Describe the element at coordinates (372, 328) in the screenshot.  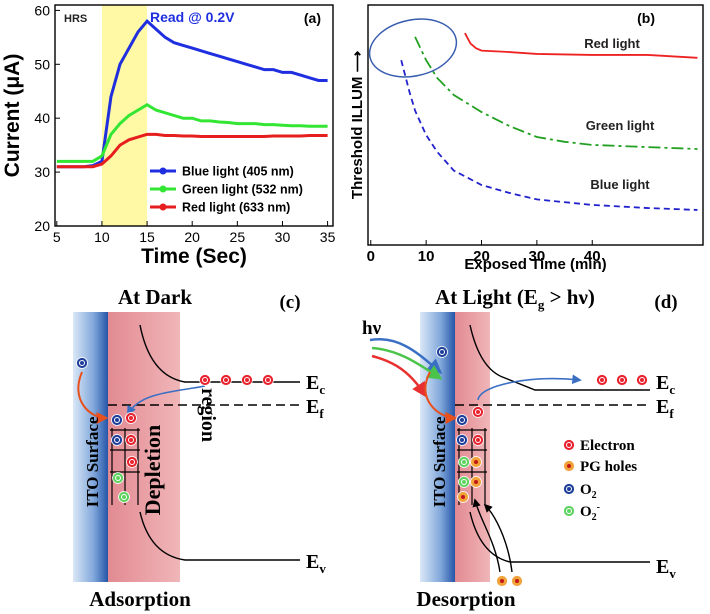
I see `photon-label: hν` at that location.